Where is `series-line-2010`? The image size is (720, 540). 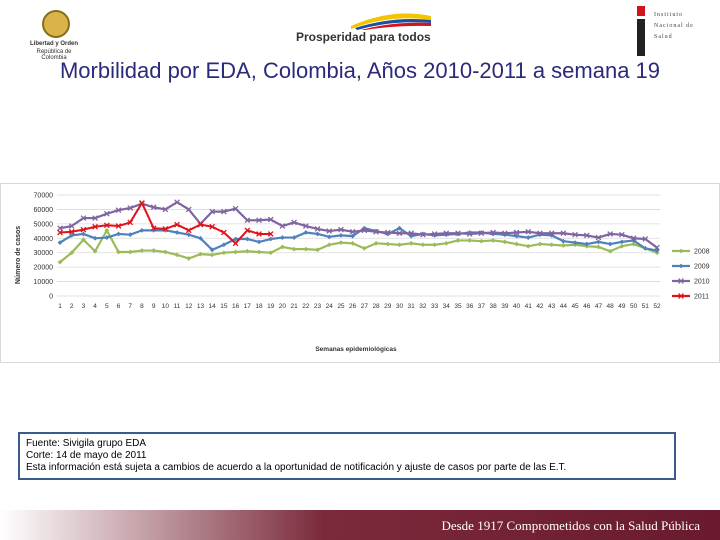
series-line-2010 is located at coordinates (358, 225).